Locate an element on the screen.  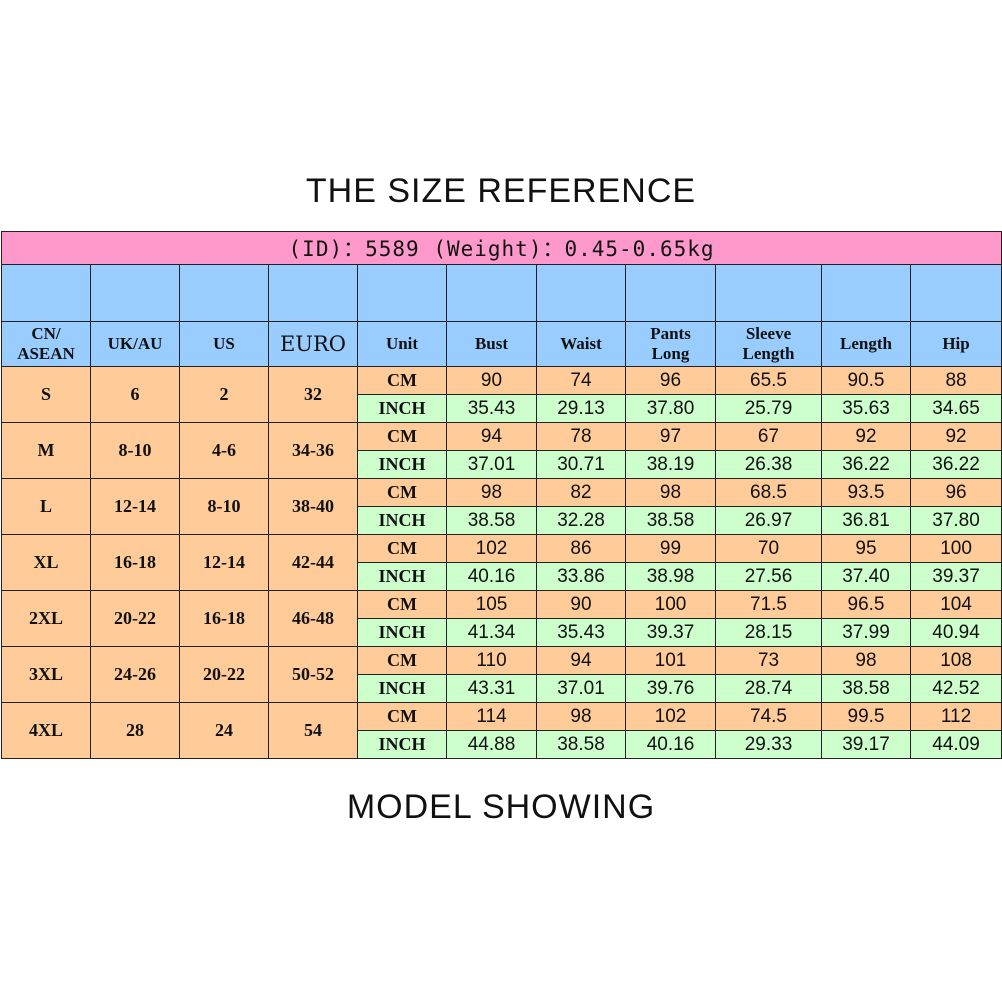
inch-value-sleeve-length: 26.97 is located at coordinates (768, 520).